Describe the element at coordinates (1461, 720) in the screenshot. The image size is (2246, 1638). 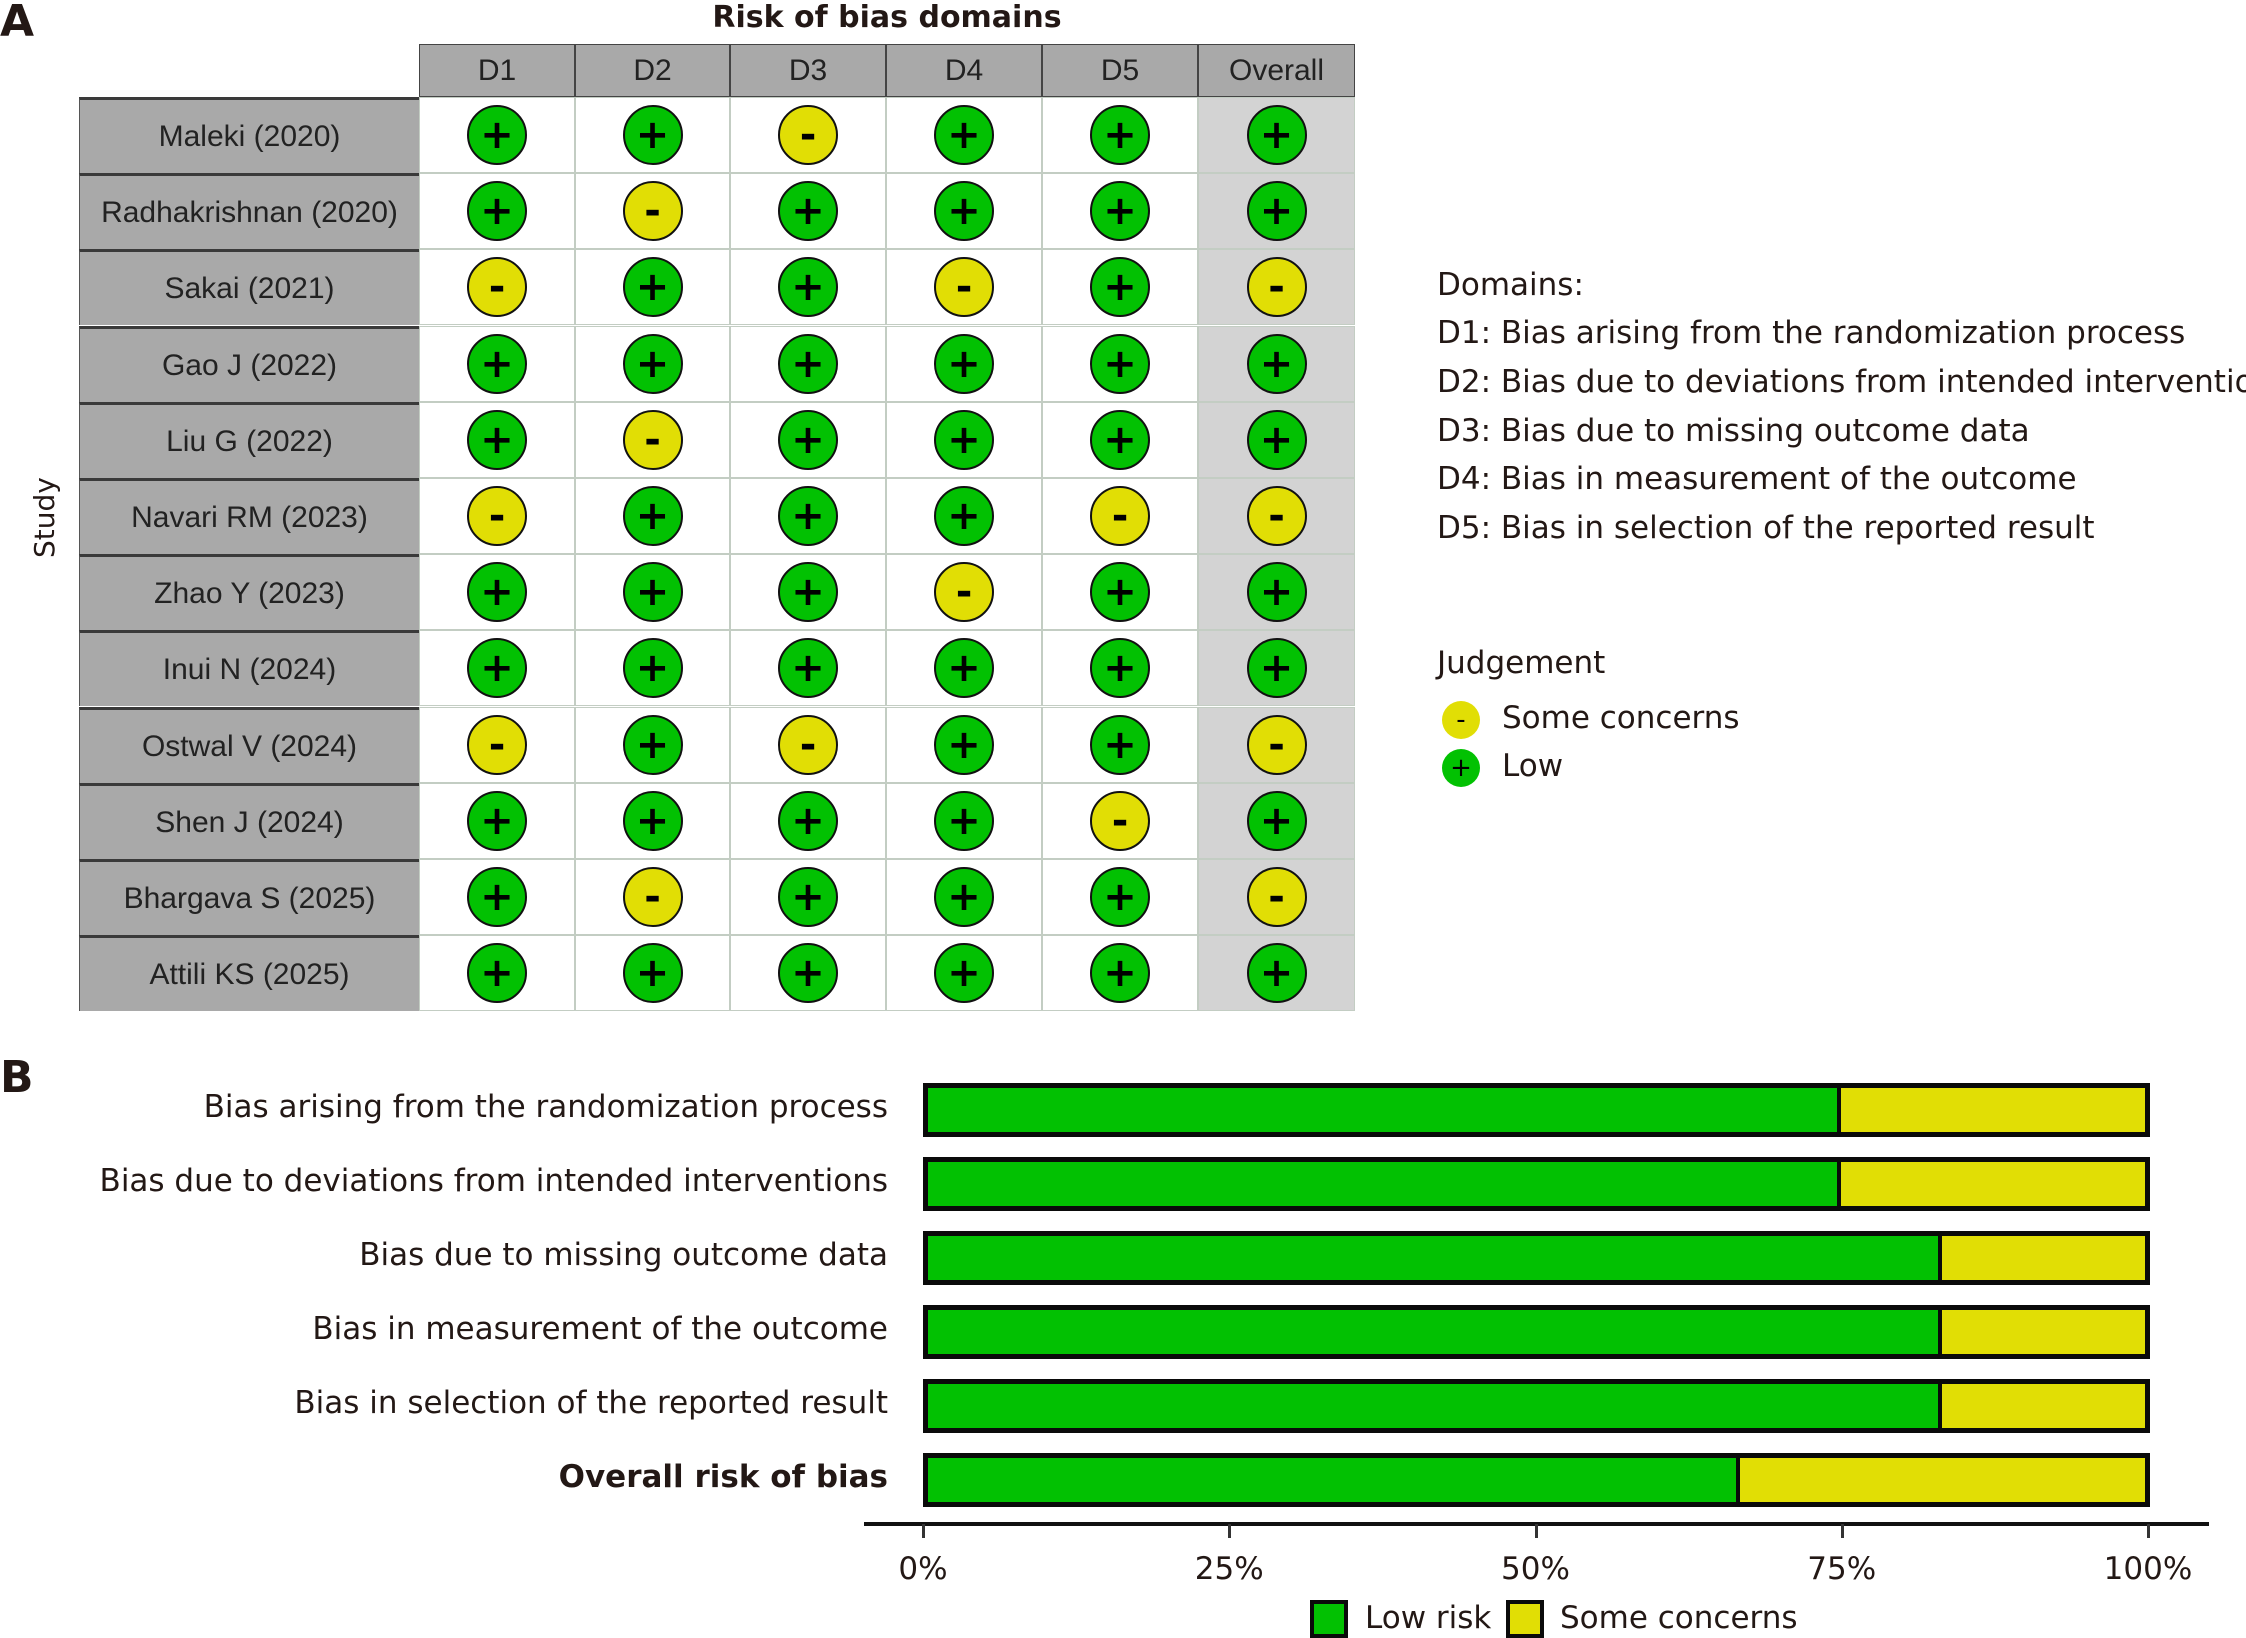
I see `some-concerns-legend-icon: -` at that location.